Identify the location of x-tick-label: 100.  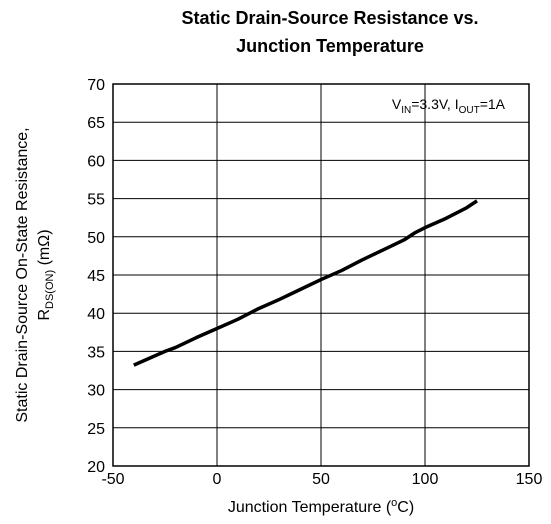
(425, 479).